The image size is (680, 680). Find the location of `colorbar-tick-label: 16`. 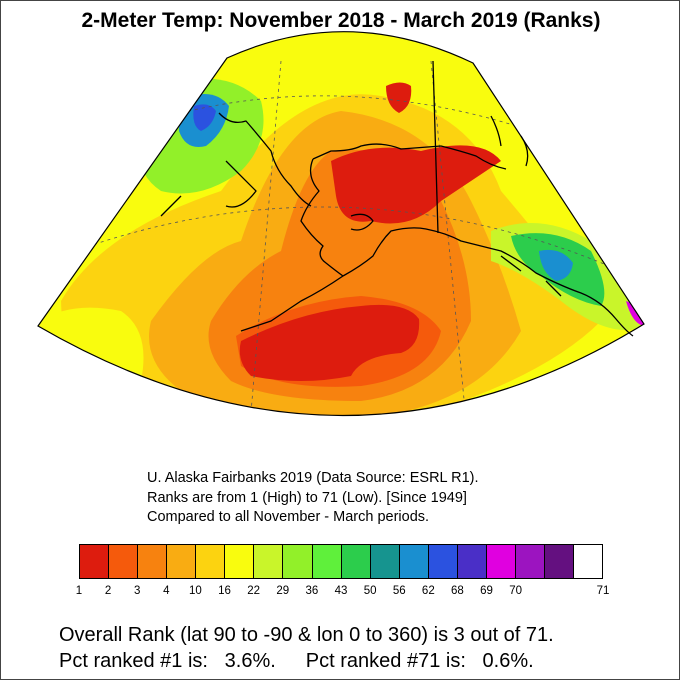

colorbar-tick-label: 16 is located at coordinates (224, 591).